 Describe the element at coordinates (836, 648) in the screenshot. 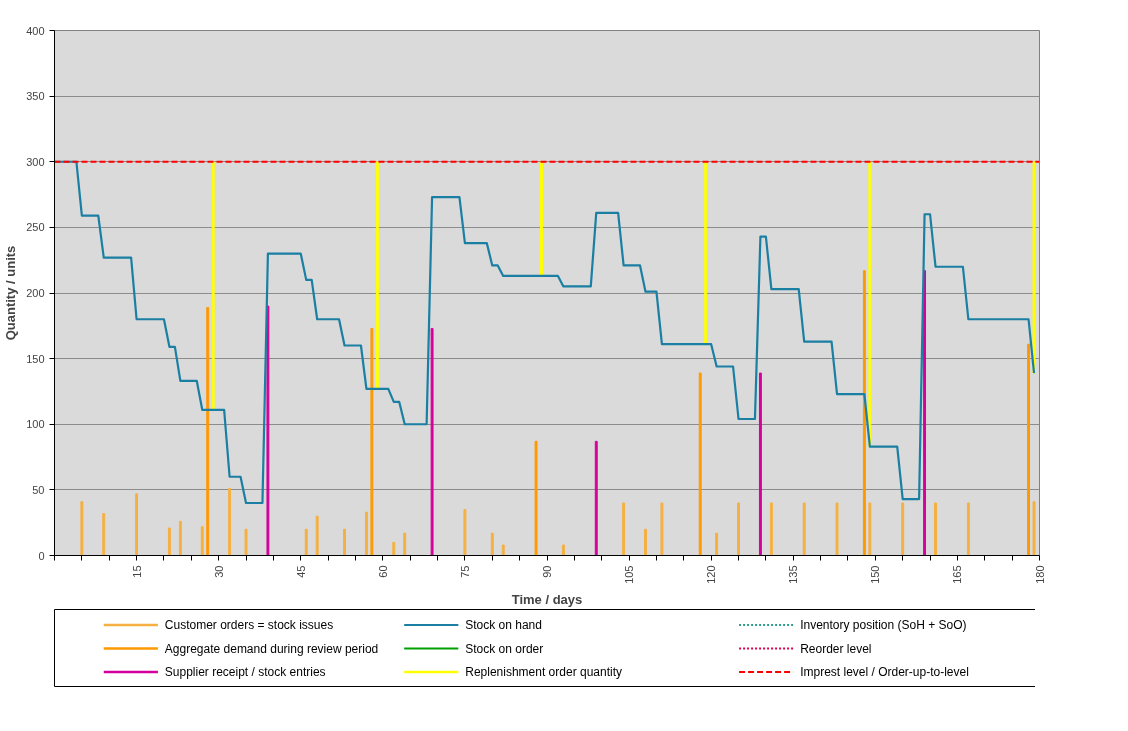

I see `legend-label: Reorder level` at that location.